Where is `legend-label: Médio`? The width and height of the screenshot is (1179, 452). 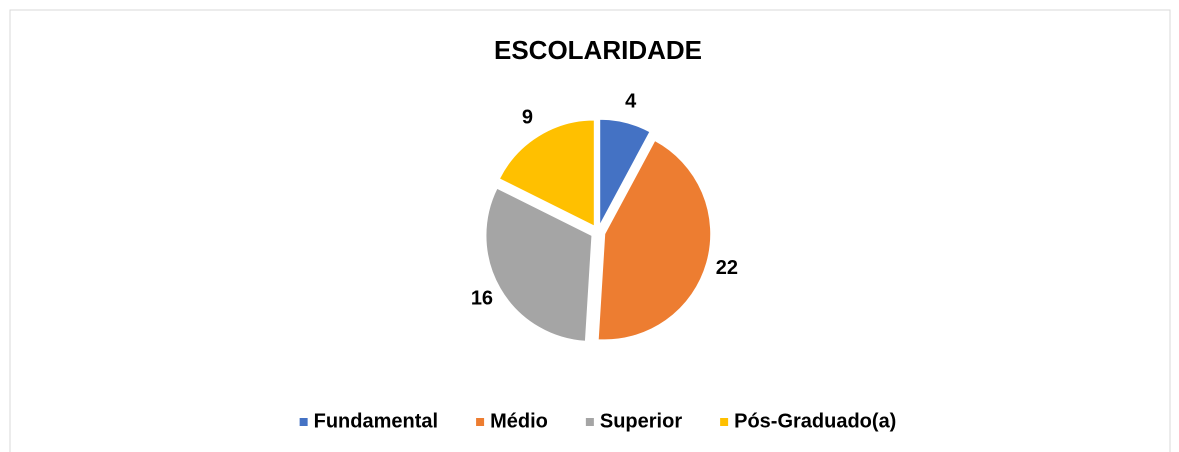
legend-label: Médio is located at coordinates (519, 421).